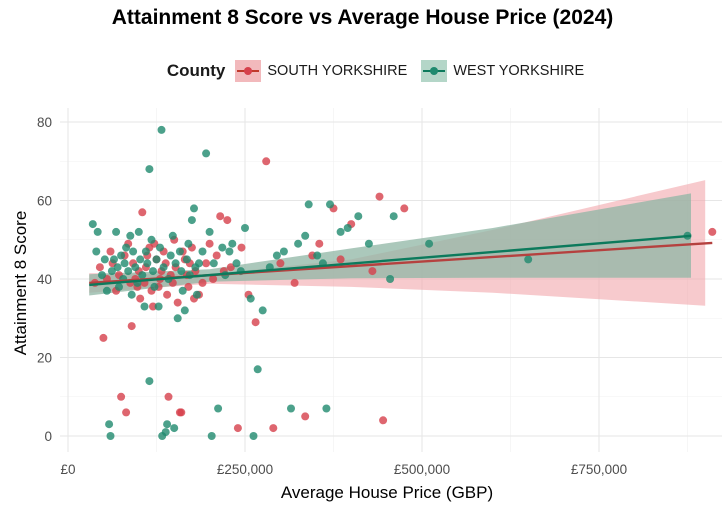  Describe the element at coordinates (44, 358) in the screenshot. I see `y-tick-label: 20` at that location.